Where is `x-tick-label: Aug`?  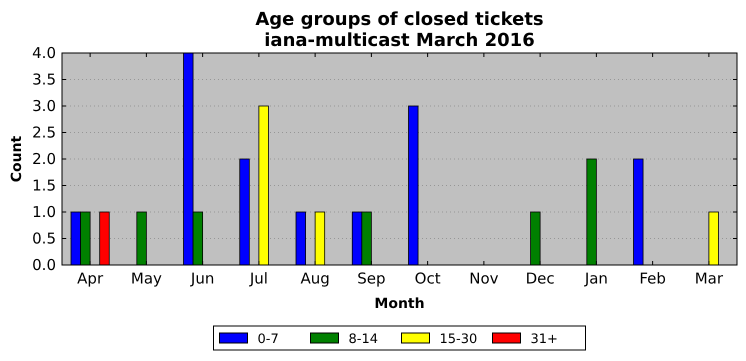 x-tick-label: Aug is located at coordinates (315, 279).